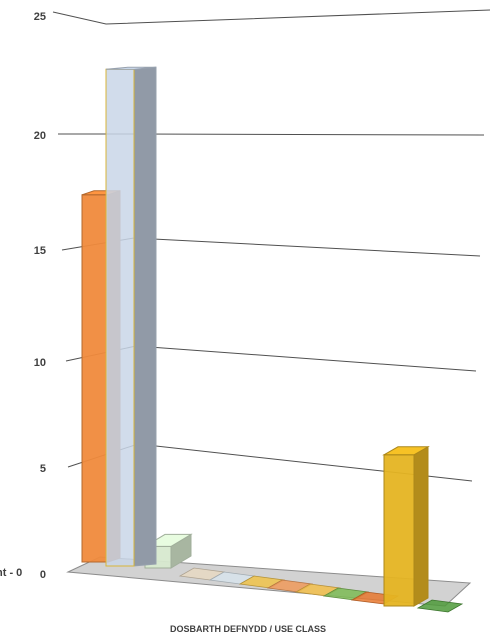  What do you see at coordinates (40, 363) in the screenshot?
I see `y-tick-label: 10` at bounding box center [40, 363].